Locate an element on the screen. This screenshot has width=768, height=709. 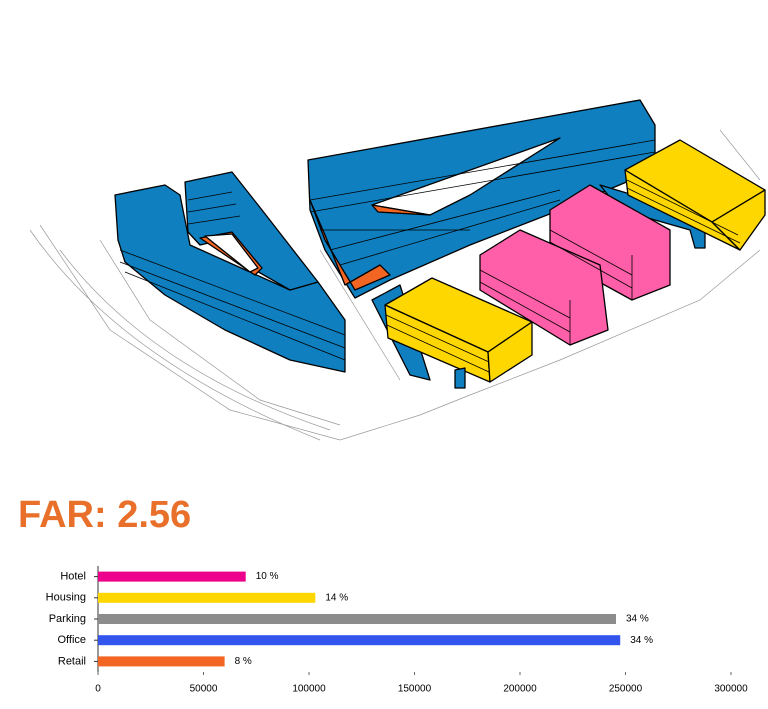
y-tick-label: Housing is located at coordinates (66, 598).